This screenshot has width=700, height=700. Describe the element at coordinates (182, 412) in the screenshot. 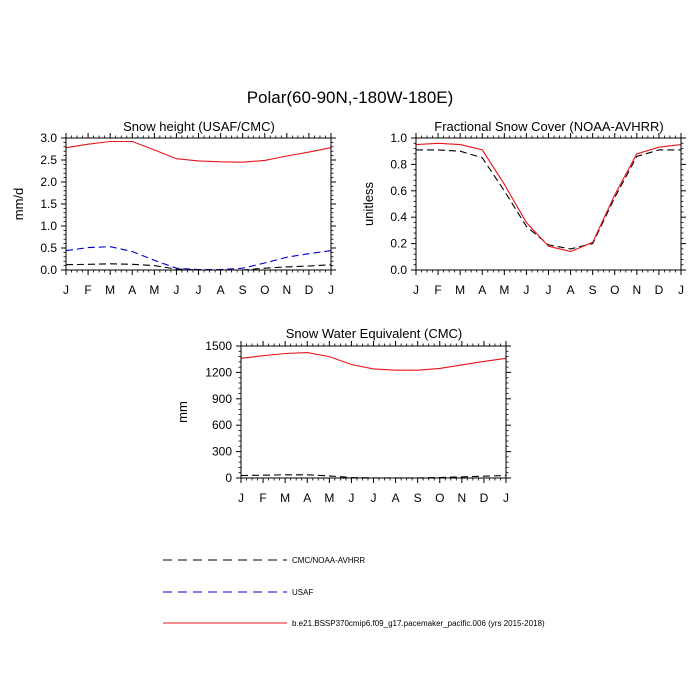

I see `y-axis-label: mm` at that location.